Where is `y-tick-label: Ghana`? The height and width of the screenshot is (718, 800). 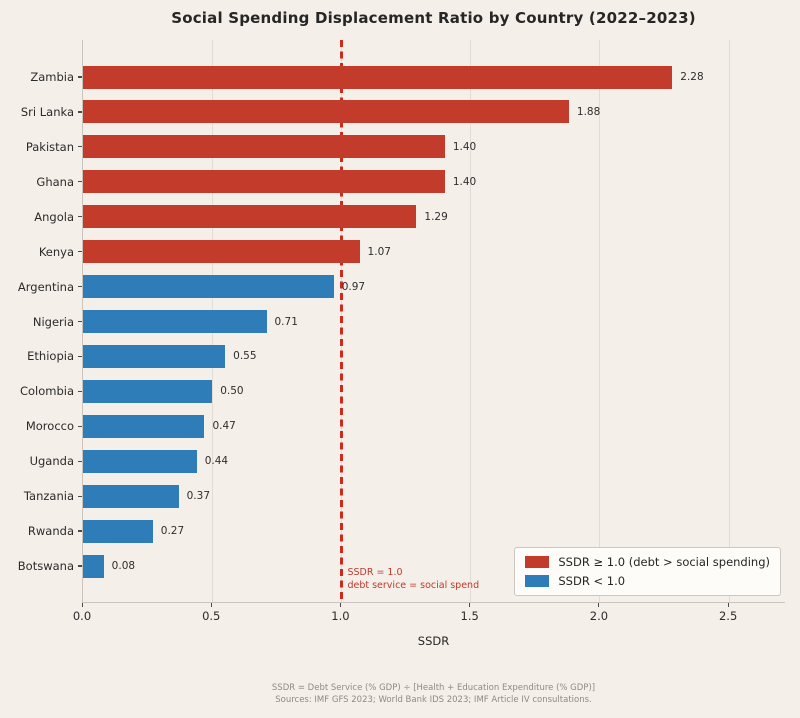 y-tick-label: Ghana is located at coordinates (55, 181).